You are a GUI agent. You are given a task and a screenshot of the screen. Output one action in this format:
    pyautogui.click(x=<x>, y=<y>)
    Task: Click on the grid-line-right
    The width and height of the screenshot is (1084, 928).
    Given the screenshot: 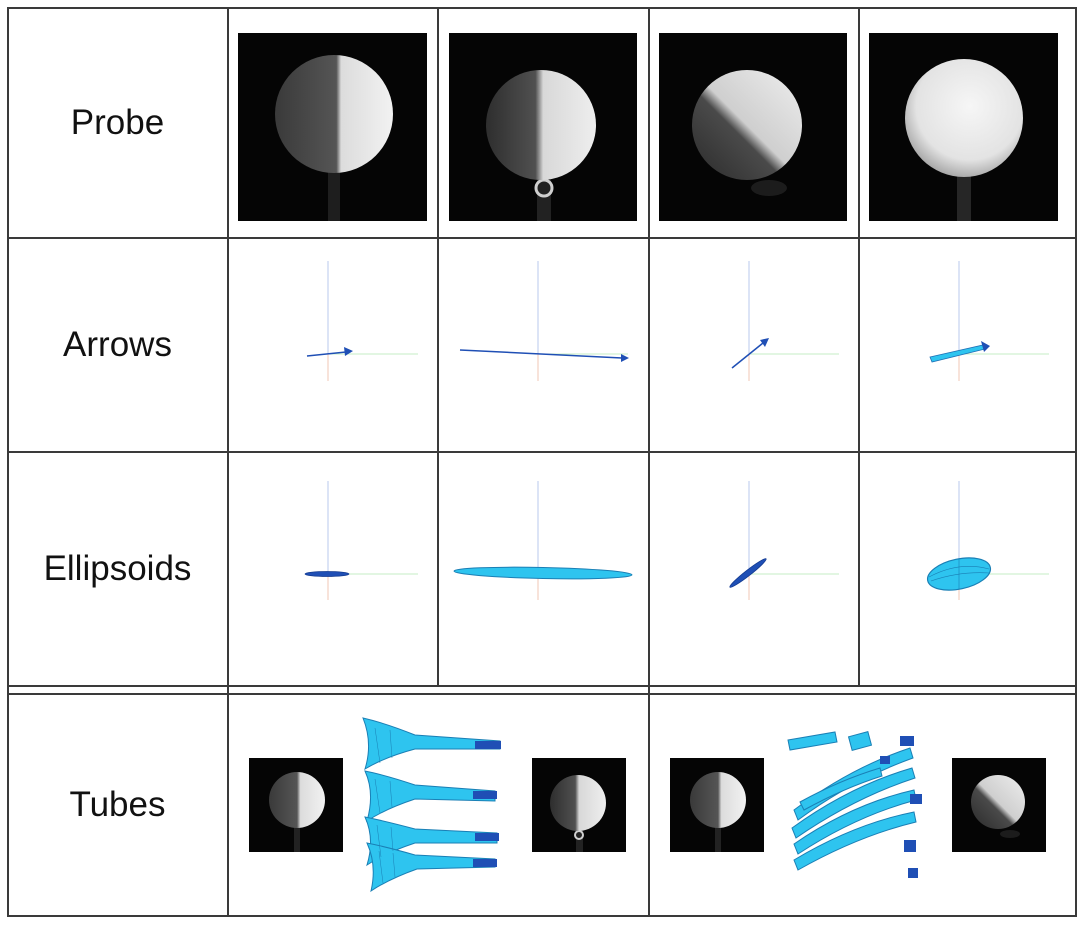 What is the action you would take?
    pyautogui.click(x=1076, y=462)
    